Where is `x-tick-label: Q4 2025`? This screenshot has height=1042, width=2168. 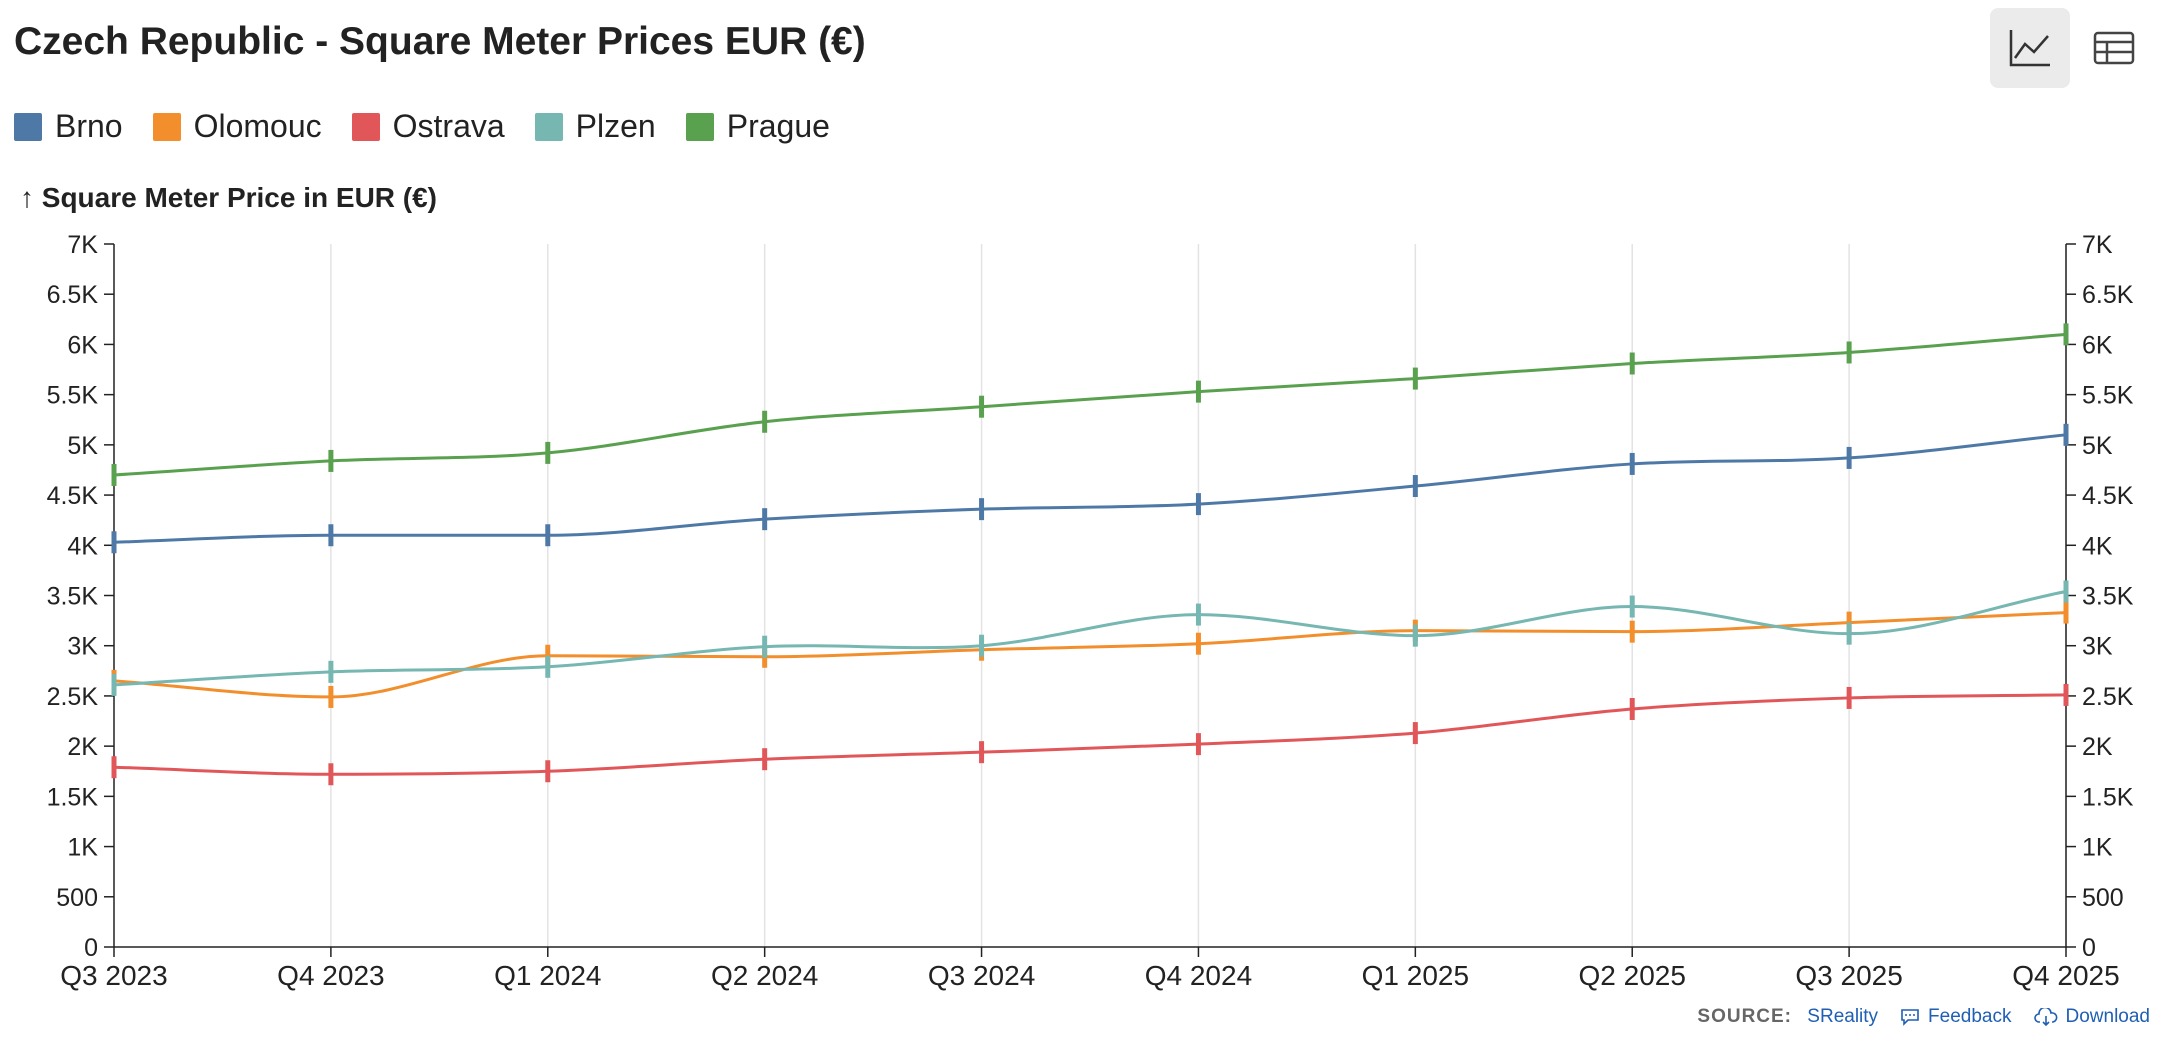 x-tick-label: Q4 2025 is located at coordinates (2065, 975).